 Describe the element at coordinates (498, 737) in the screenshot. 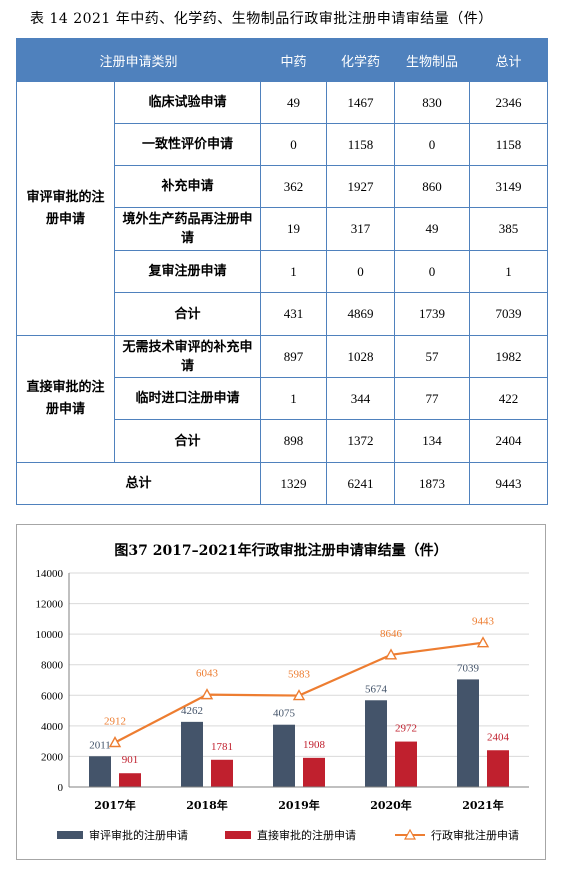

I see `data-label: 2404` at that location.